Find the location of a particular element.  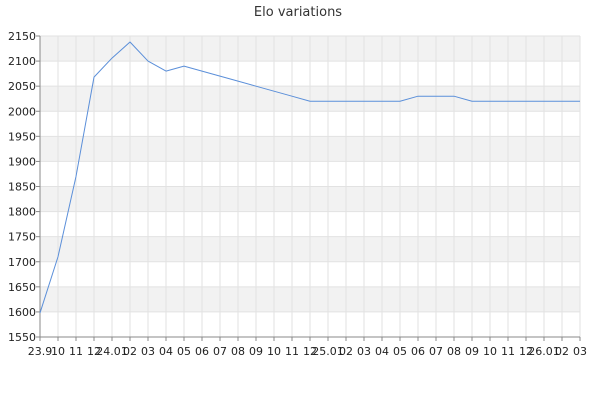

chart-title: Elo variations is located at coordinates (298, 12).